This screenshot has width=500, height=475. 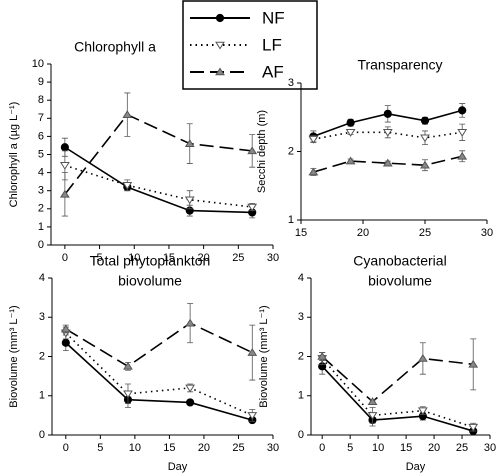 What do you see at coordinates (41, 136) in the screenshot?
I see `y-tick-label: 6` at bounding box center [41, 136].